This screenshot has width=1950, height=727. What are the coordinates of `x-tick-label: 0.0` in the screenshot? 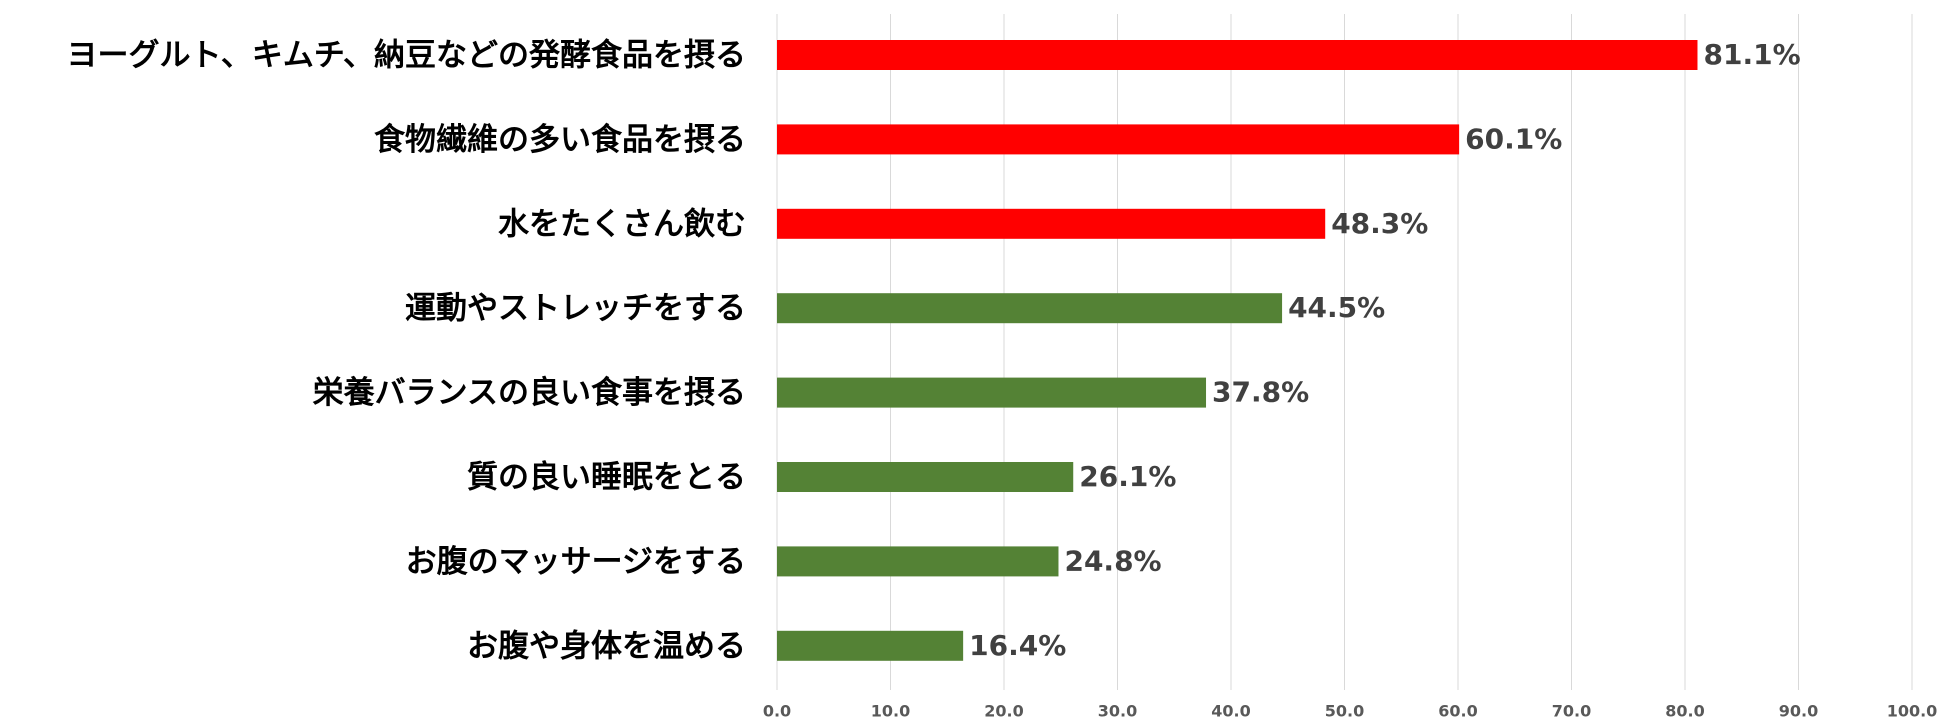 It's located at (777, 711).